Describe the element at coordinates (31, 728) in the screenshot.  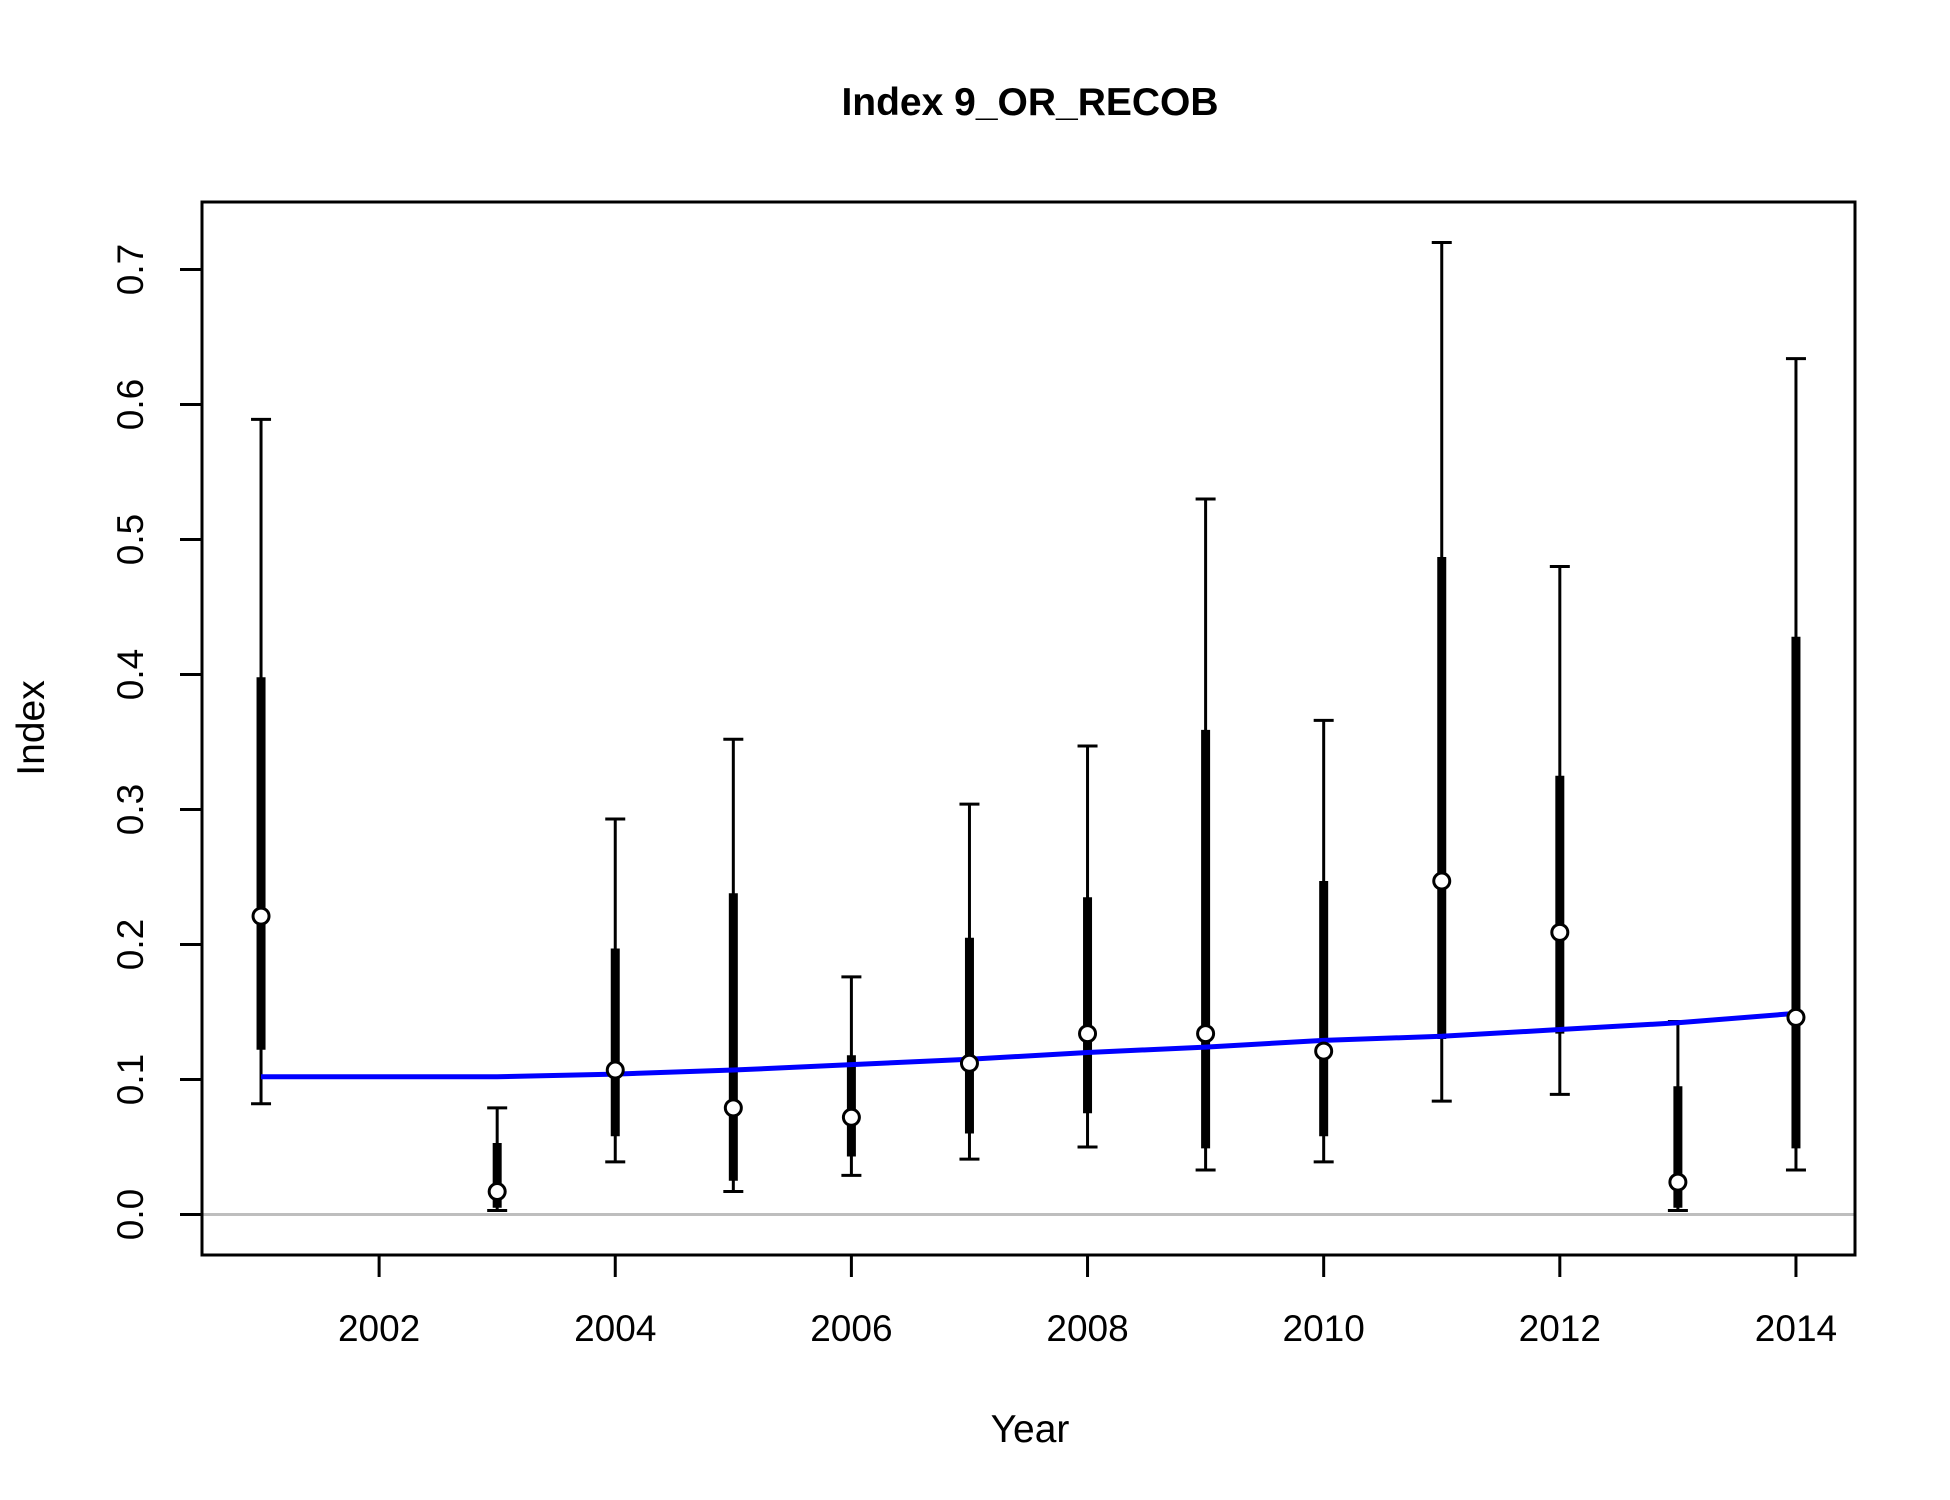
I see `y-axis-label: Index` at that location.